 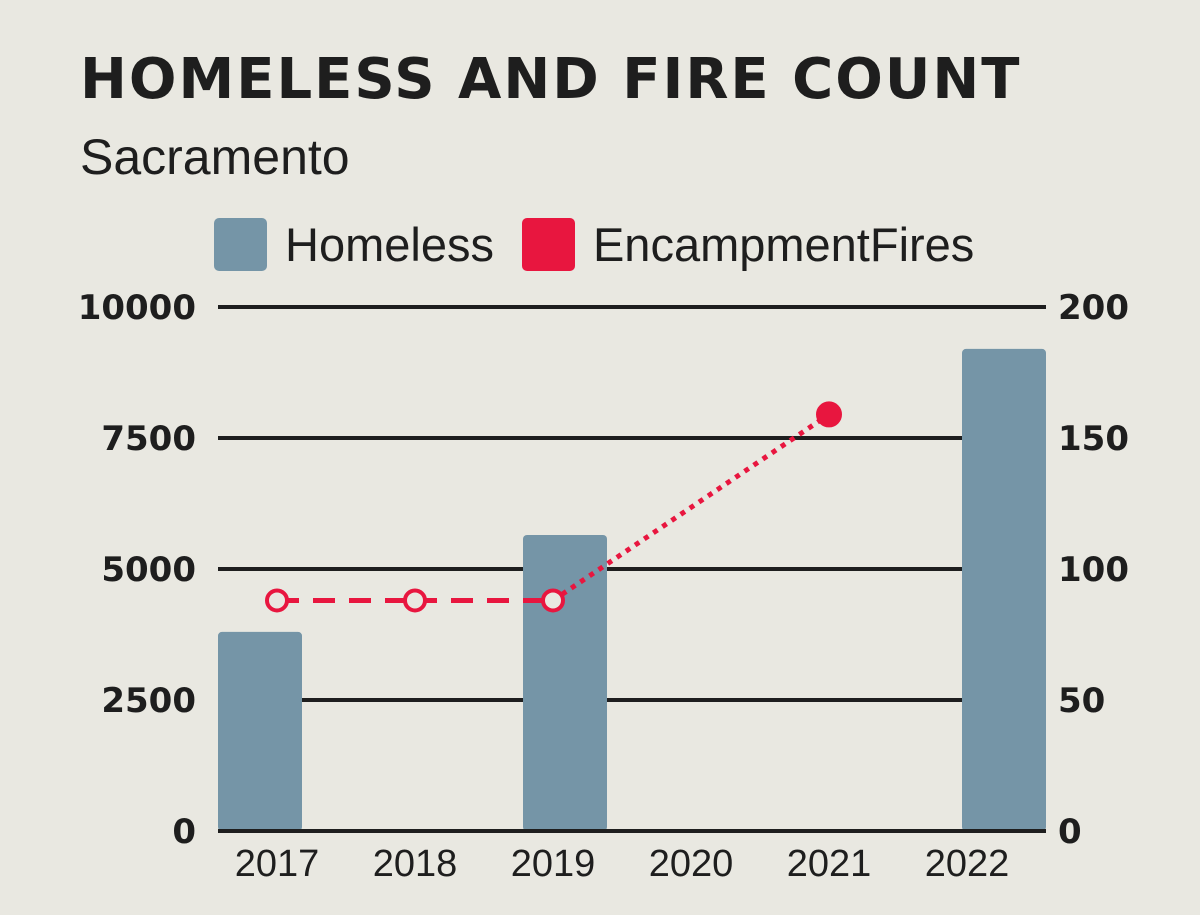 I want to click on y-right-tick-label: 150, so click(x=1093, y=439).